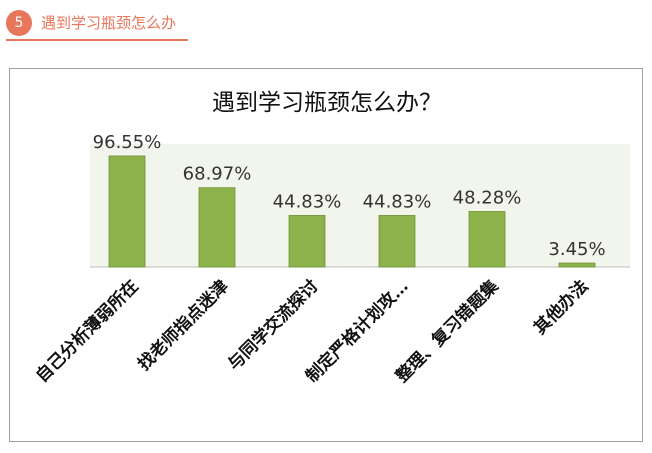  What do you see at coordinates (127, 142) in the screenshot?
I see `data-label: 96.55%` at bounding box center [127, 142].